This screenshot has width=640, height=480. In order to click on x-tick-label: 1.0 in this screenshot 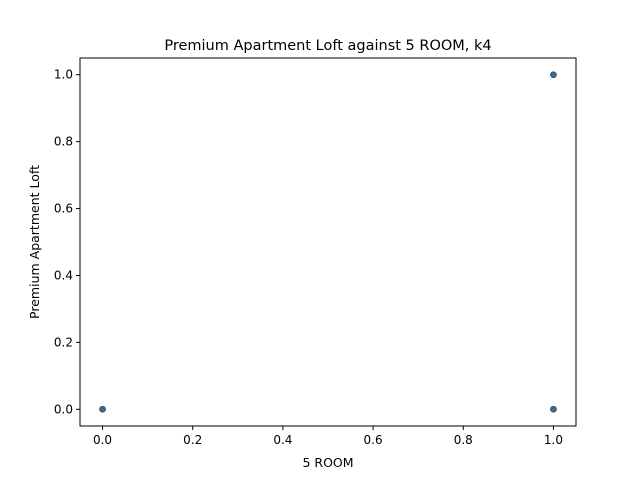, I will do `click(553, 440)`.